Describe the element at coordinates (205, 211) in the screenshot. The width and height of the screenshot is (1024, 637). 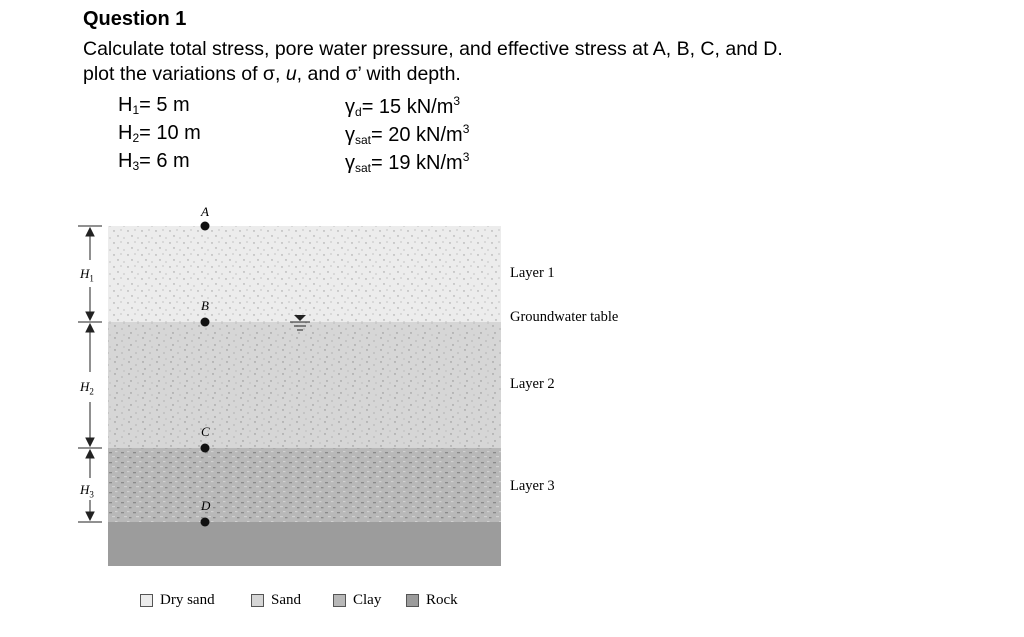
I see `point-a-label: A` at that location.